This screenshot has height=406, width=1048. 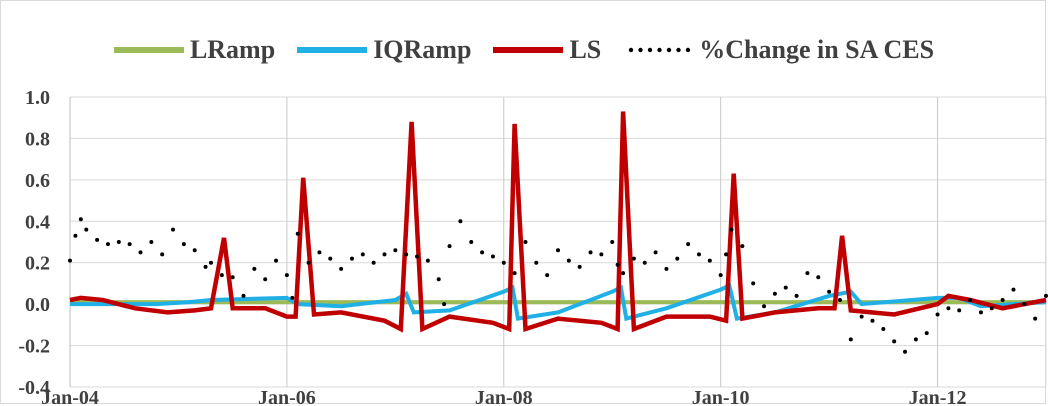 I want to click on y-tick-label: 1.0, so click(x=37, y=98).